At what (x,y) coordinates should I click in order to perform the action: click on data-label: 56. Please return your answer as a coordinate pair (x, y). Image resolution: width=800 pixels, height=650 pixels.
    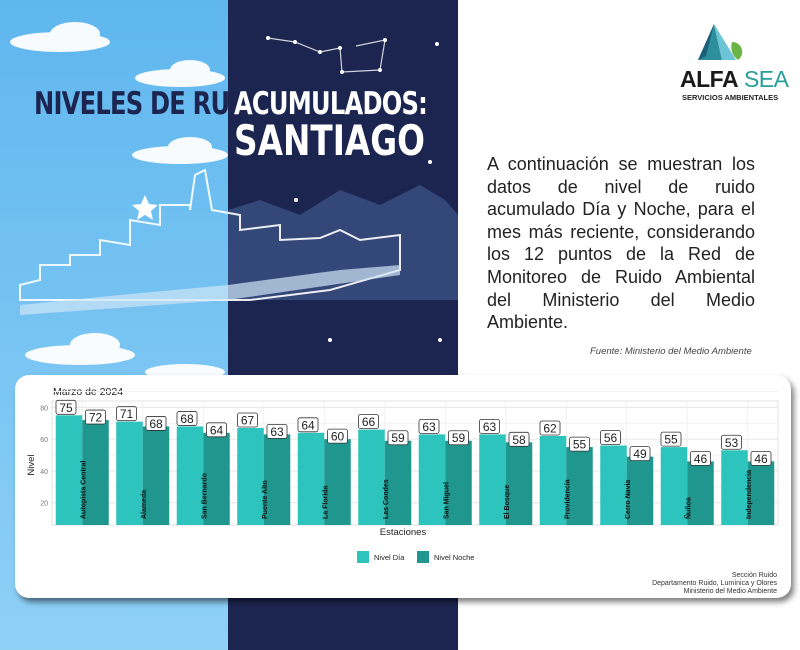
    Looking at the image, I should click on (611, 438).